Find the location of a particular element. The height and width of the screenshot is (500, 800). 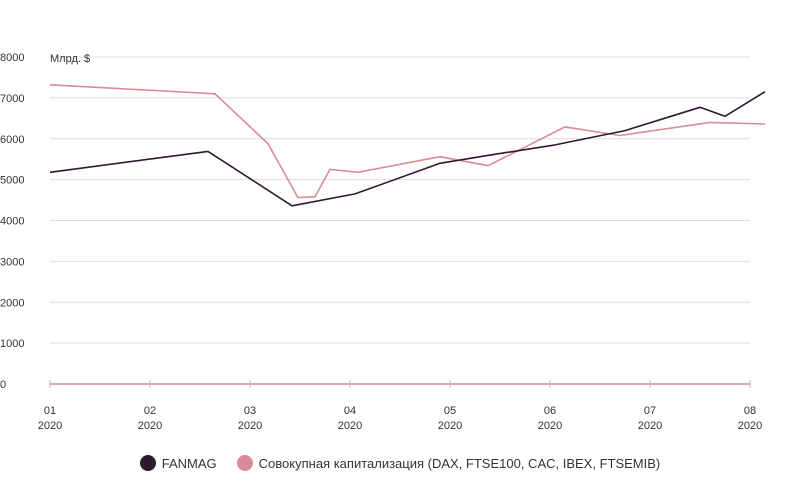

legend-swatch-total-cap is located at coordinates (244, 463).